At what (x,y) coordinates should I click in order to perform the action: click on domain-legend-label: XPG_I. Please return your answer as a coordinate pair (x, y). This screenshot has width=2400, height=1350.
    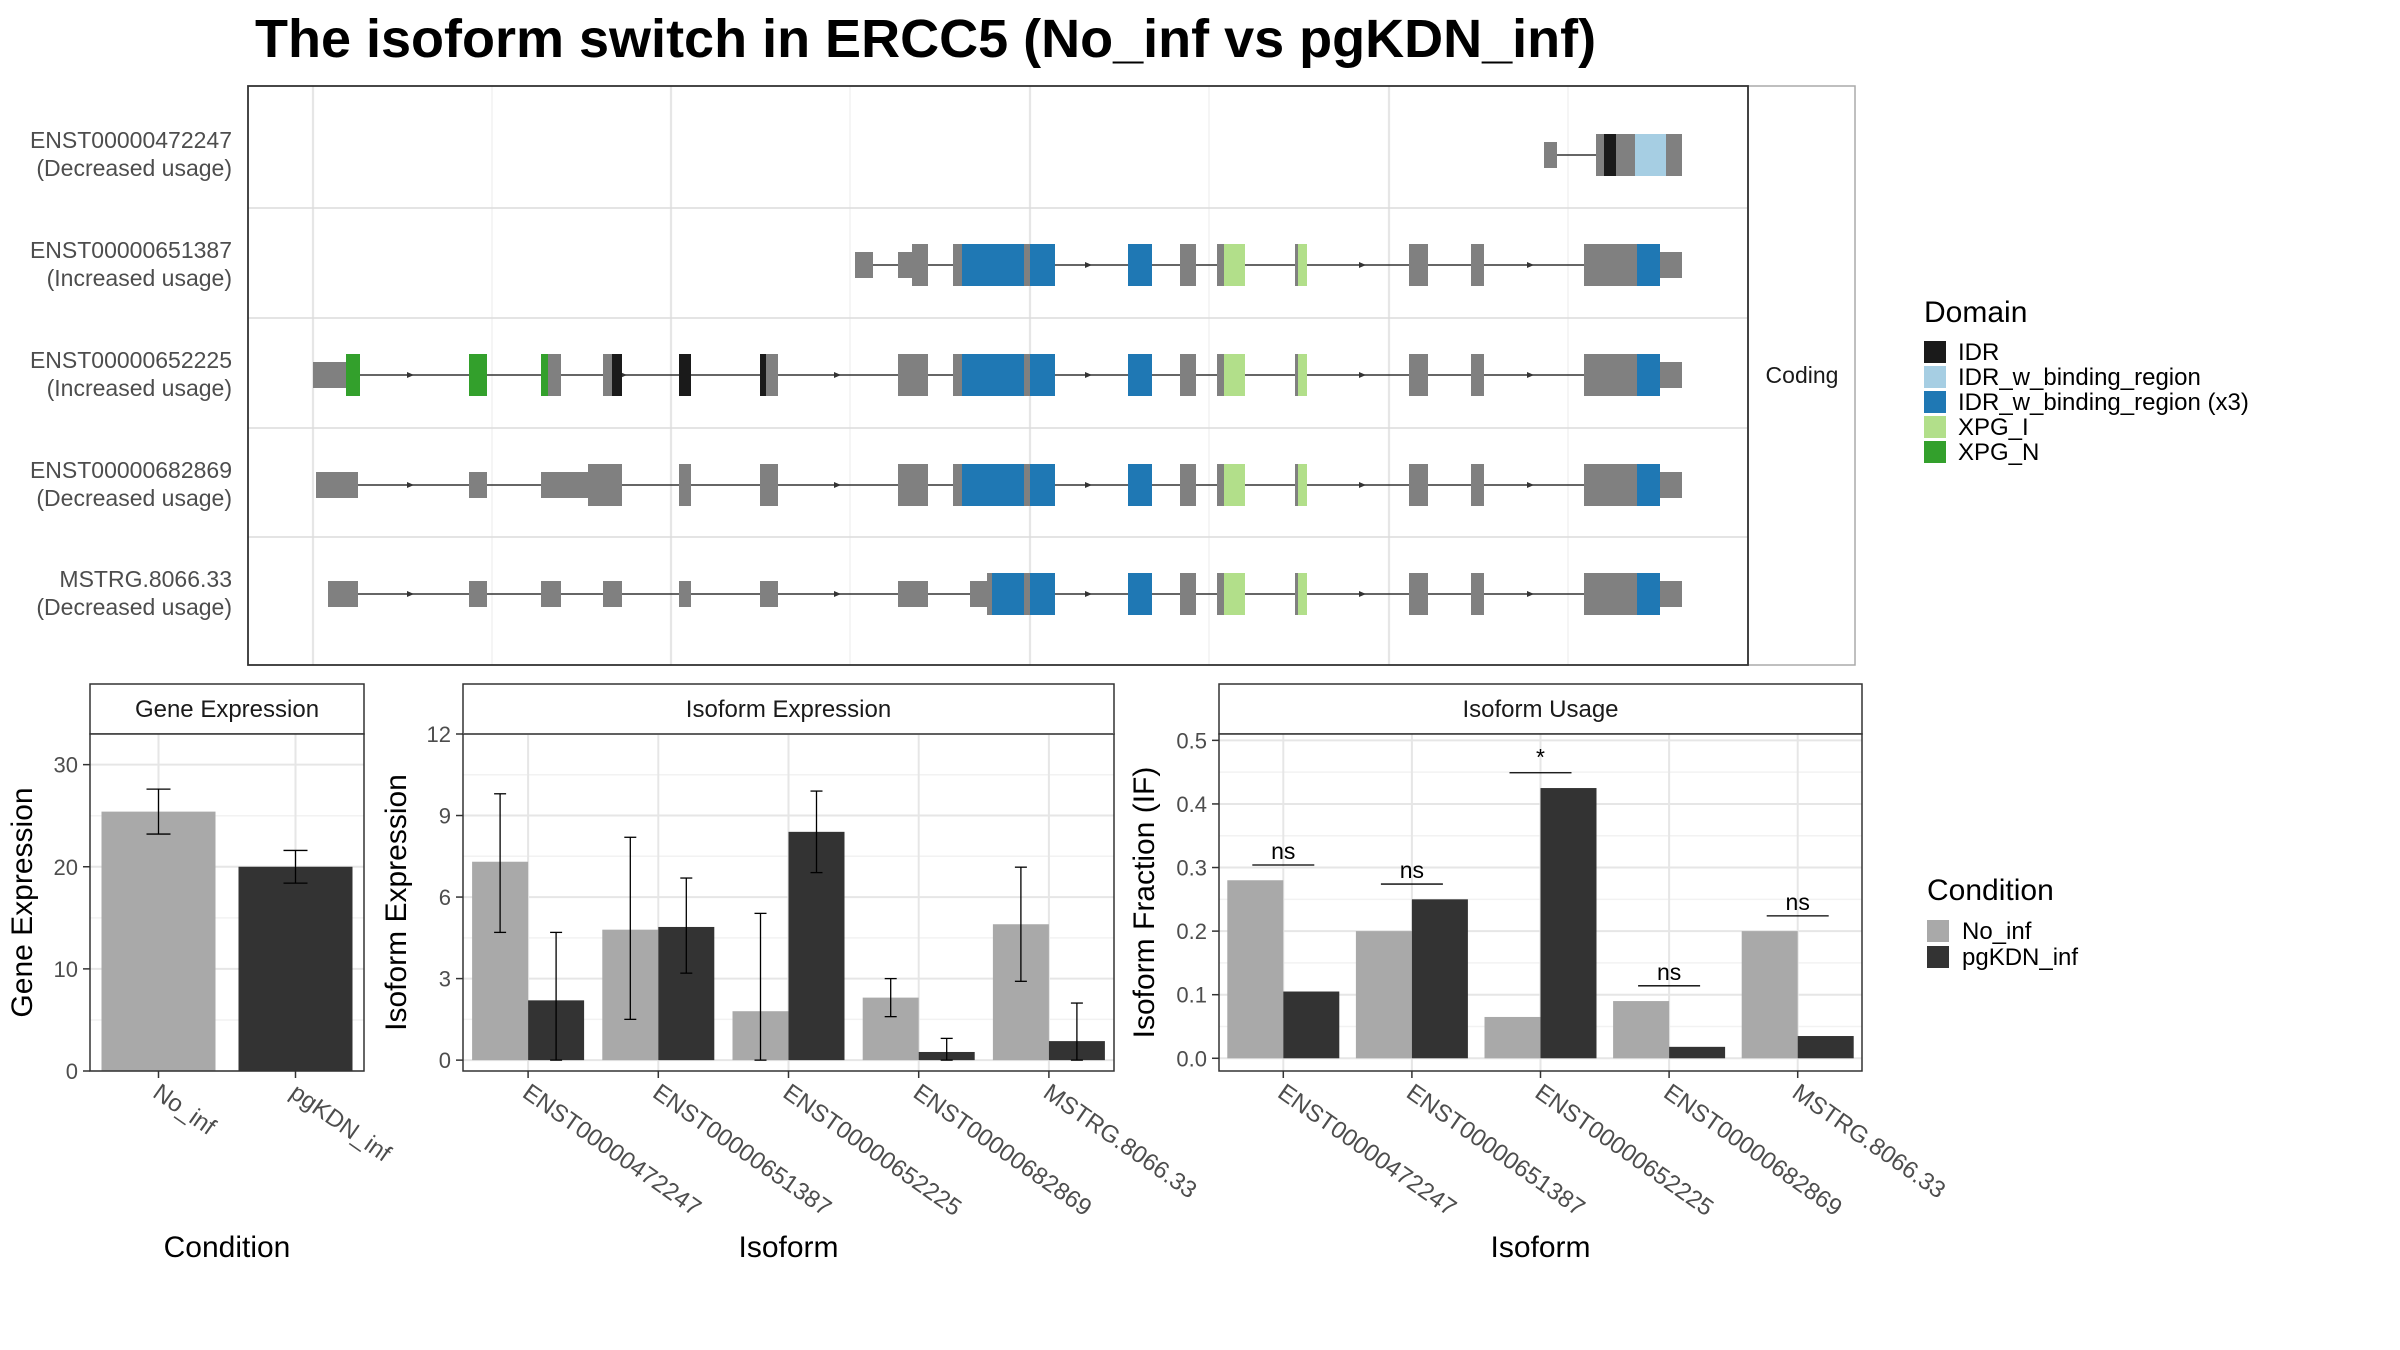
    Looking at the image, I should click on (1993, 427).